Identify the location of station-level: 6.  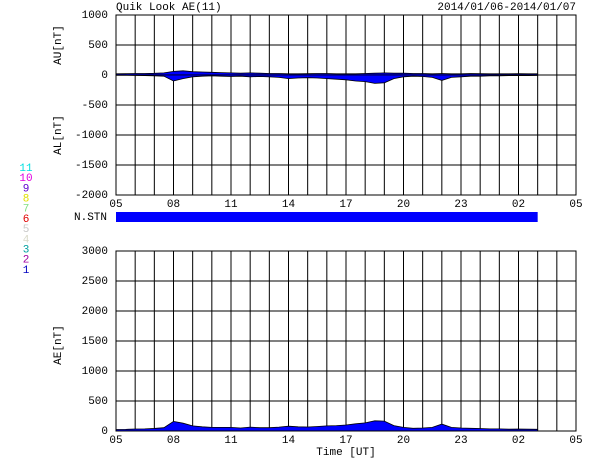
(26, 220).